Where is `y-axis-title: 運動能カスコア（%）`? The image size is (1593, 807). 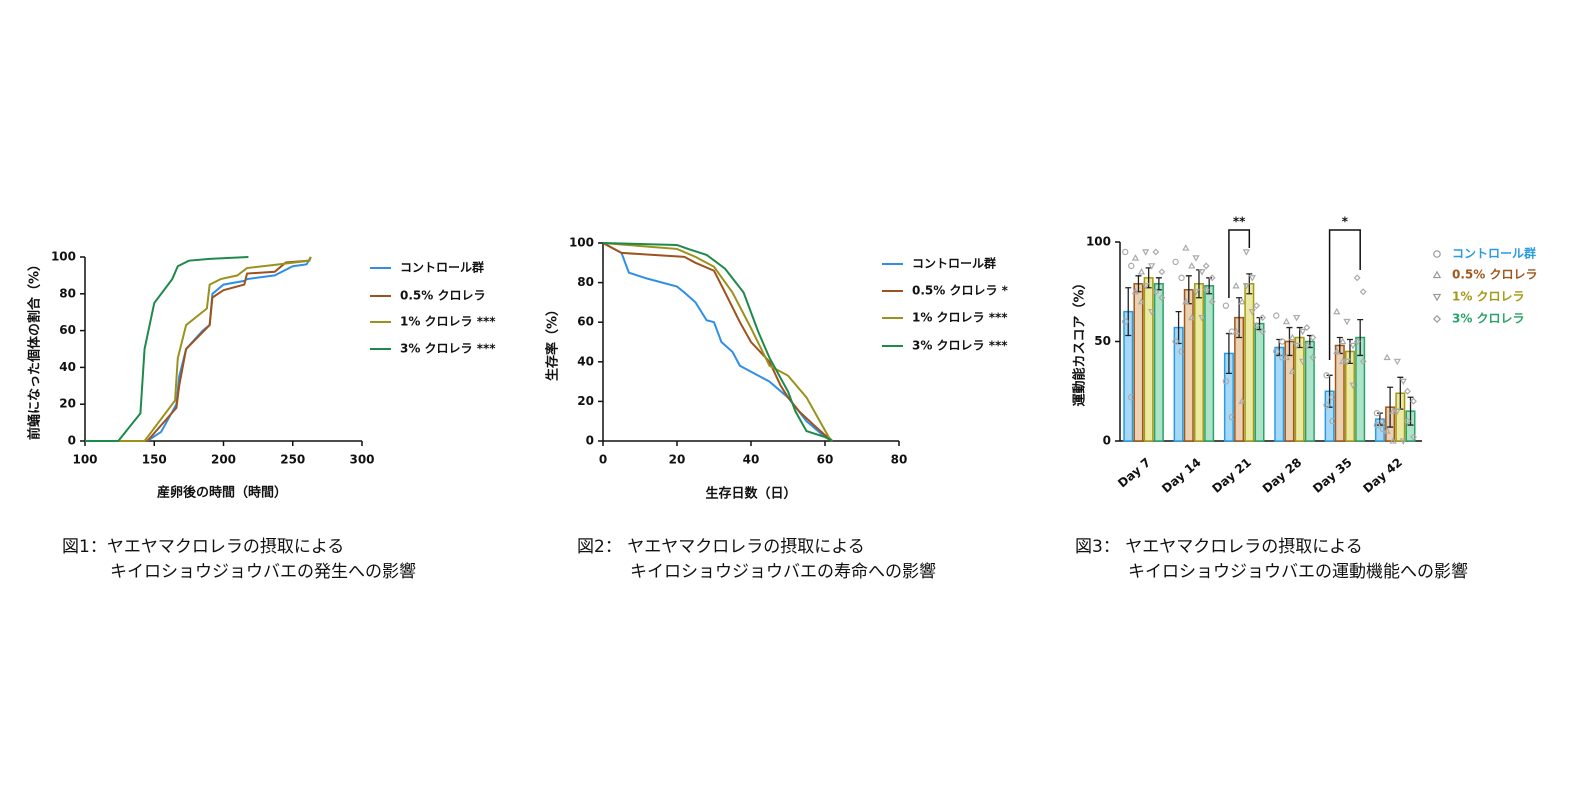
y-axis-title: 運動能カスコア（%） is located at coordinates (1080, 341).